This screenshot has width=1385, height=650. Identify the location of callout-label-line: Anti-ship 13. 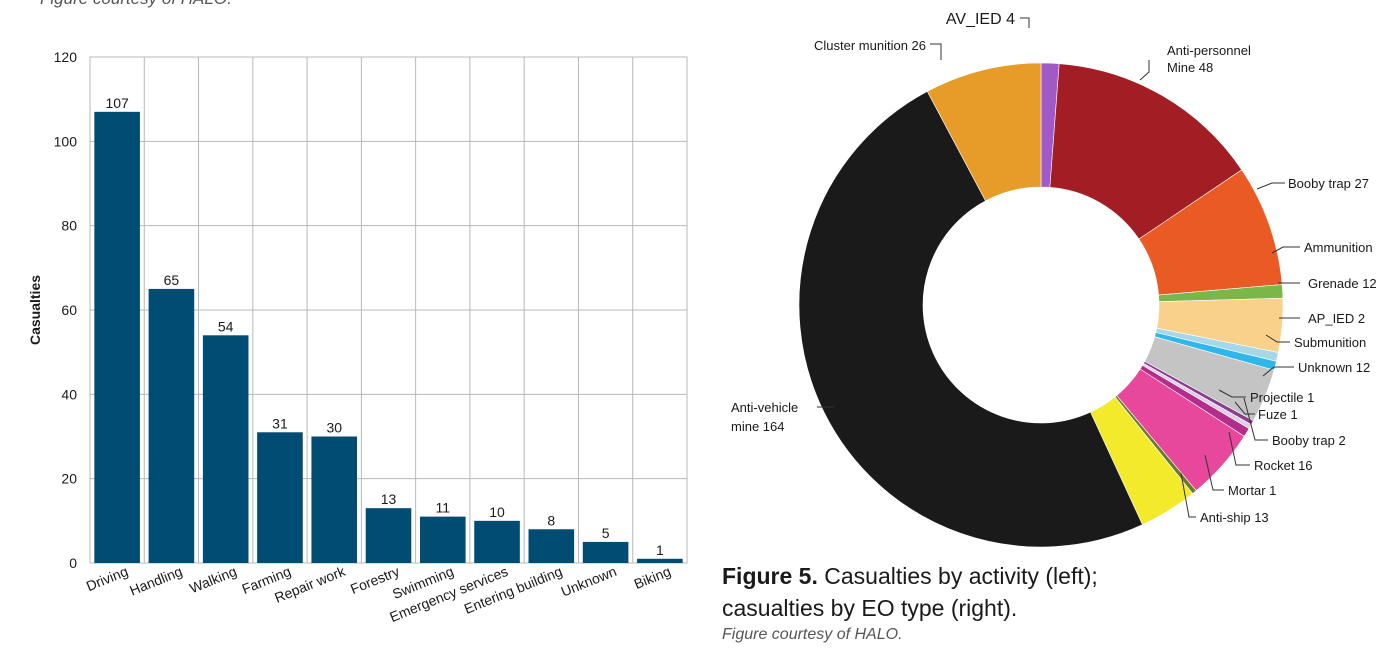
(1234, 517).